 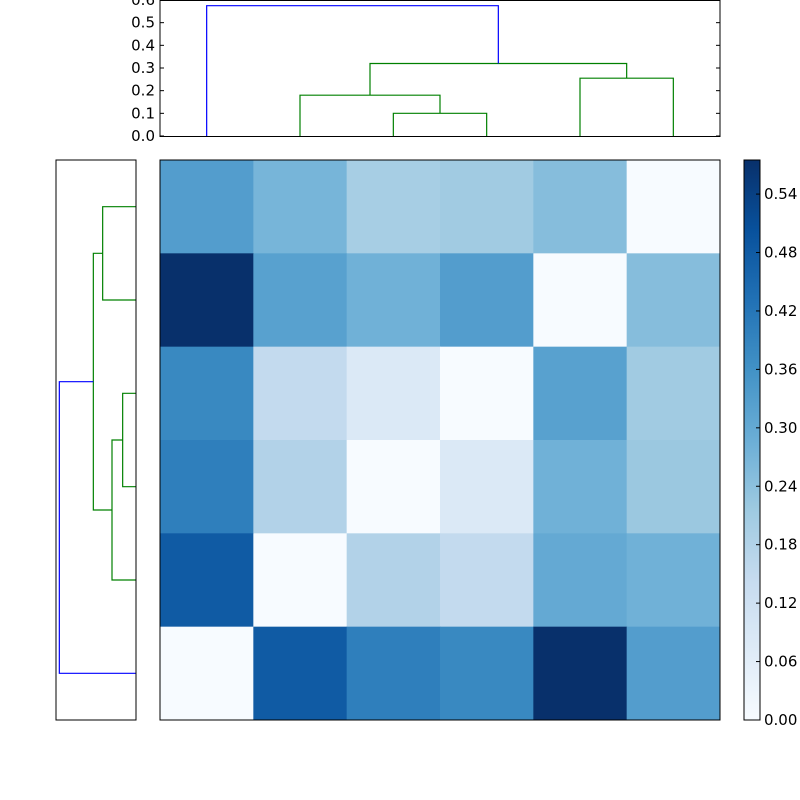 What do you see at coordinates (143, 136) in the screenshot?
I see `y-tick-label: 0.0` at bounding box center [143, 136].